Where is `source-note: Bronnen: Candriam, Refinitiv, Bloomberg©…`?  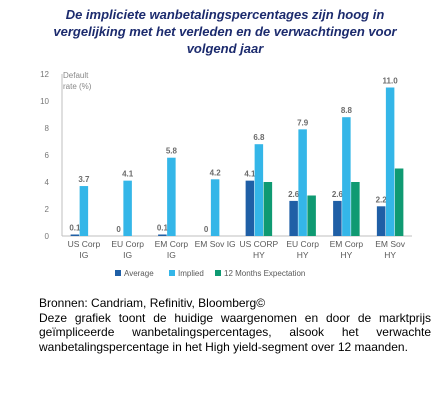 source-note: Bronnen: Candriam, Refinitiv, Bloomberg©… is located at coordinates (235, 325).